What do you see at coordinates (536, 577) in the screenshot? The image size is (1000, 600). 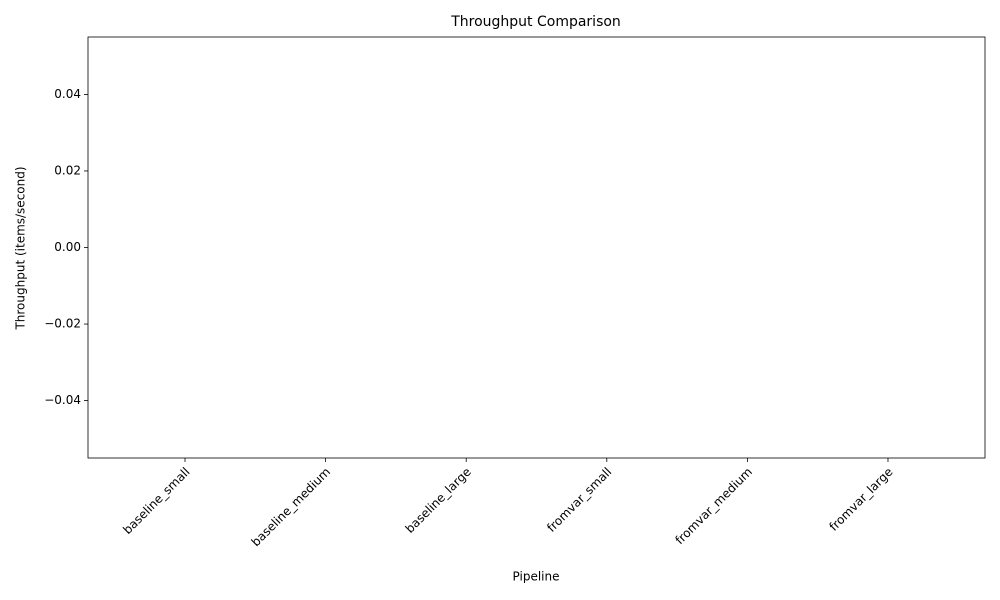 I see `x-axis-label: Pipeline` at bounding box center [536, 577].